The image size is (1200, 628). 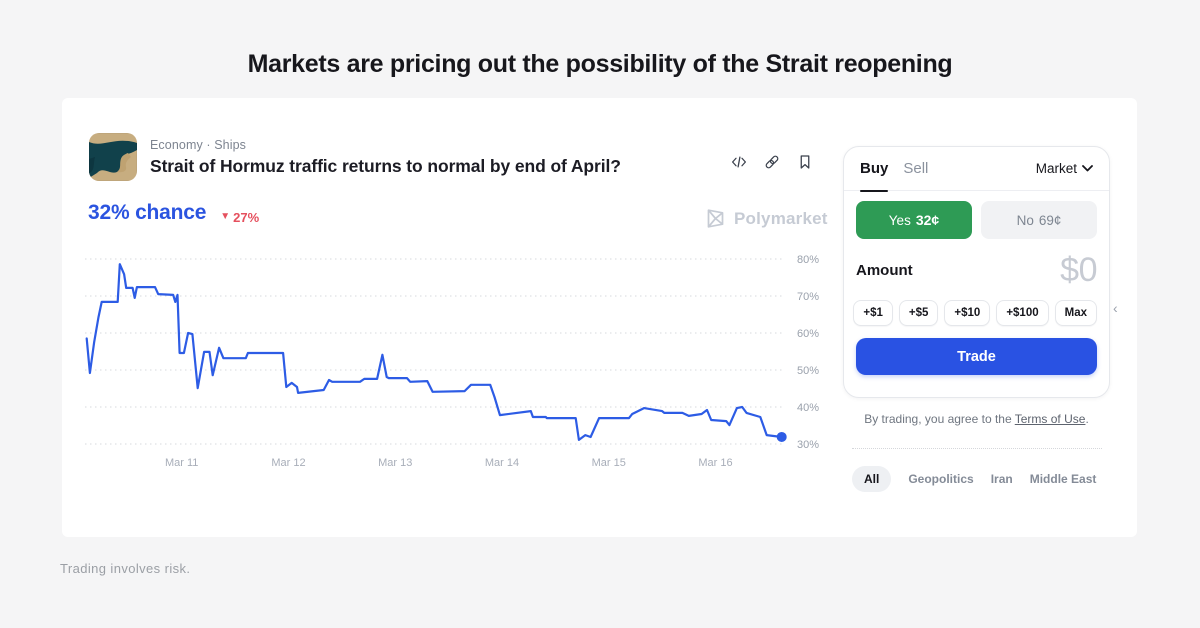 I want to click on add-5-button: +$5, so click(x=918, y=313).